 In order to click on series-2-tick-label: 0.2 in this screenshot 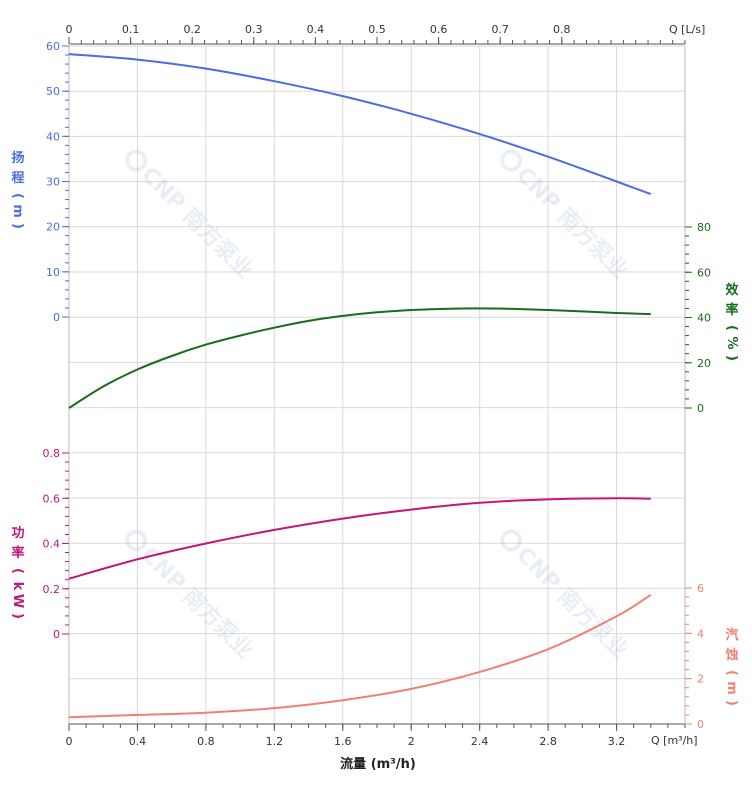, I will do `click(52, 589)`.